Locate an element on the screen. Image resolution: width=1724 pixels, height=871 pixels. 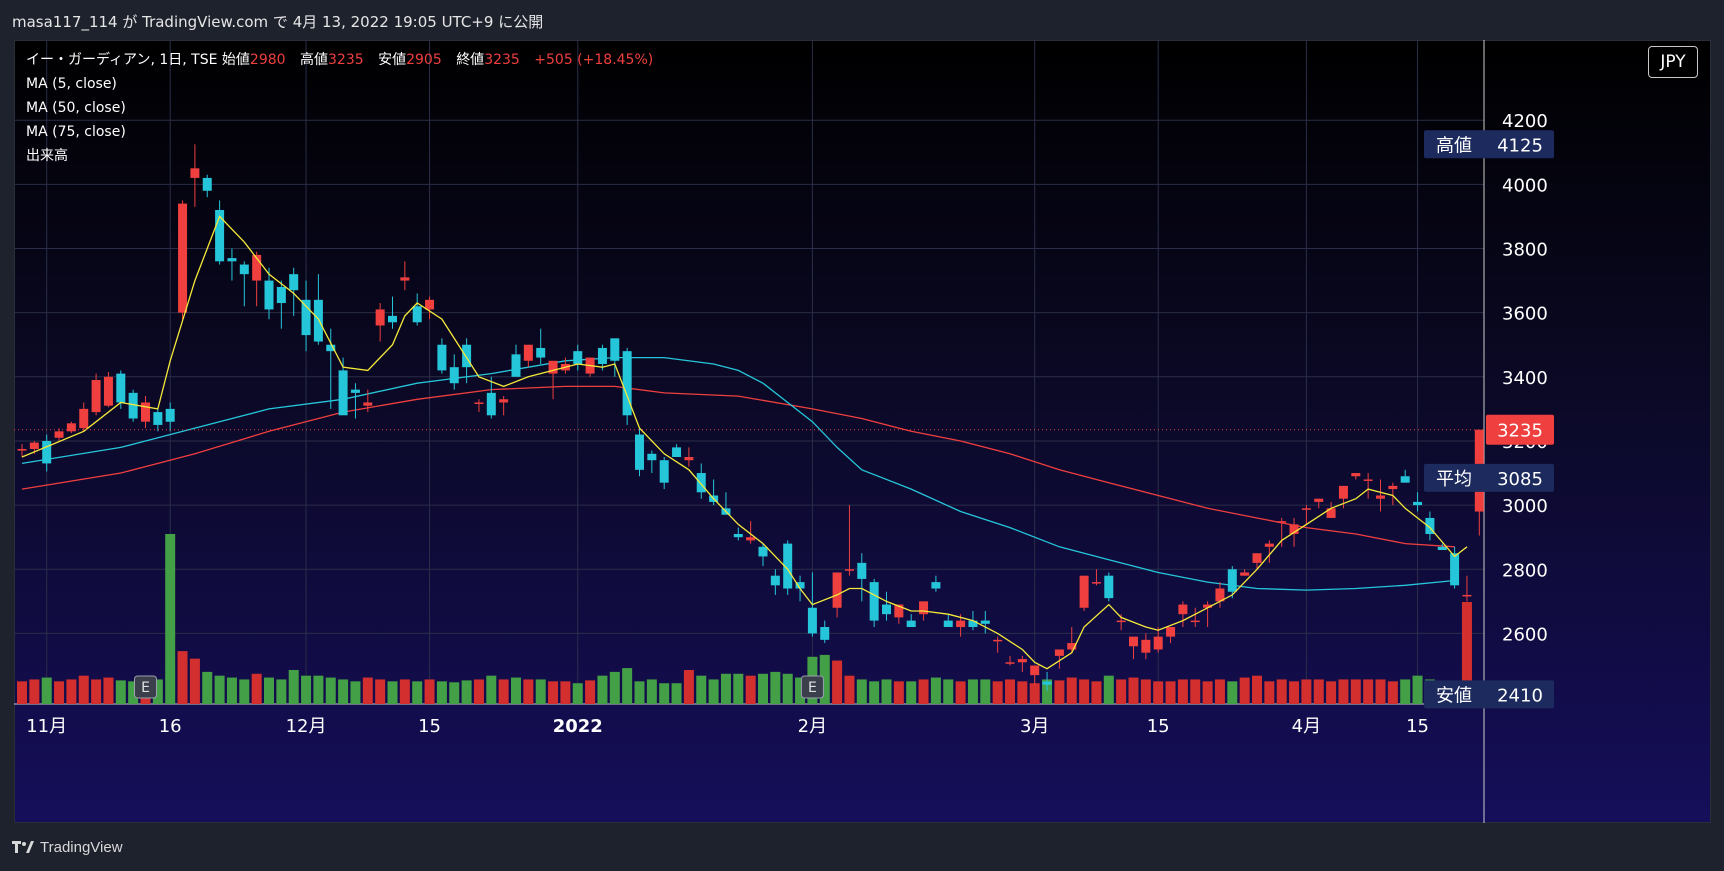
price-axis: 260028003000320034003600380040004200 is located at coordinates (1525, 378).